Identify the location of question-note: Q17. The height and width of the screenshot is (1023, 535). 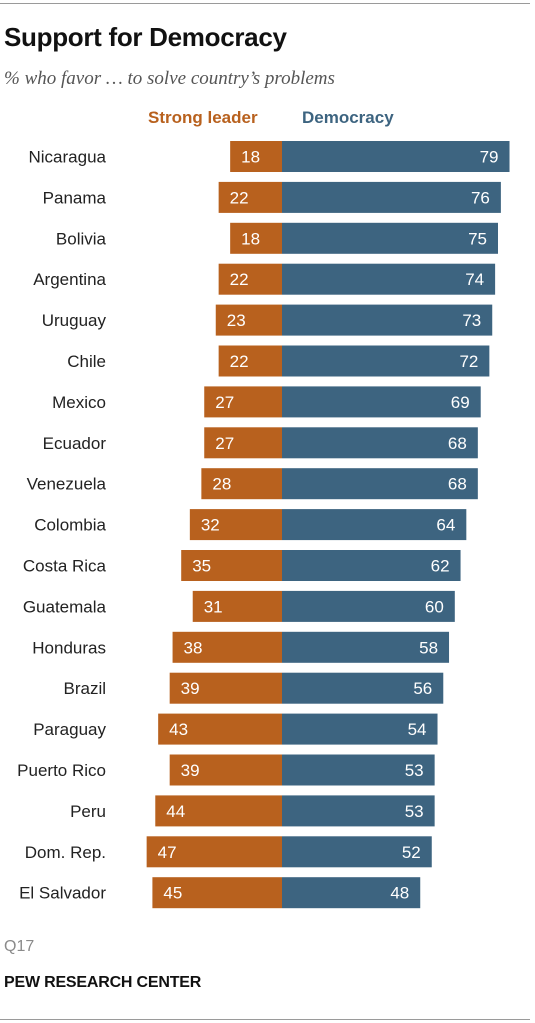
(19, 946).